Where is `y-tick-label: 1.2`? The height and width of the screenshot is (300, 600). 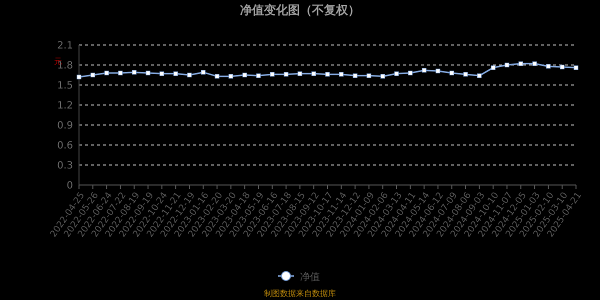 y-tick-label: 1.2 is located at coordinates (65, 106).